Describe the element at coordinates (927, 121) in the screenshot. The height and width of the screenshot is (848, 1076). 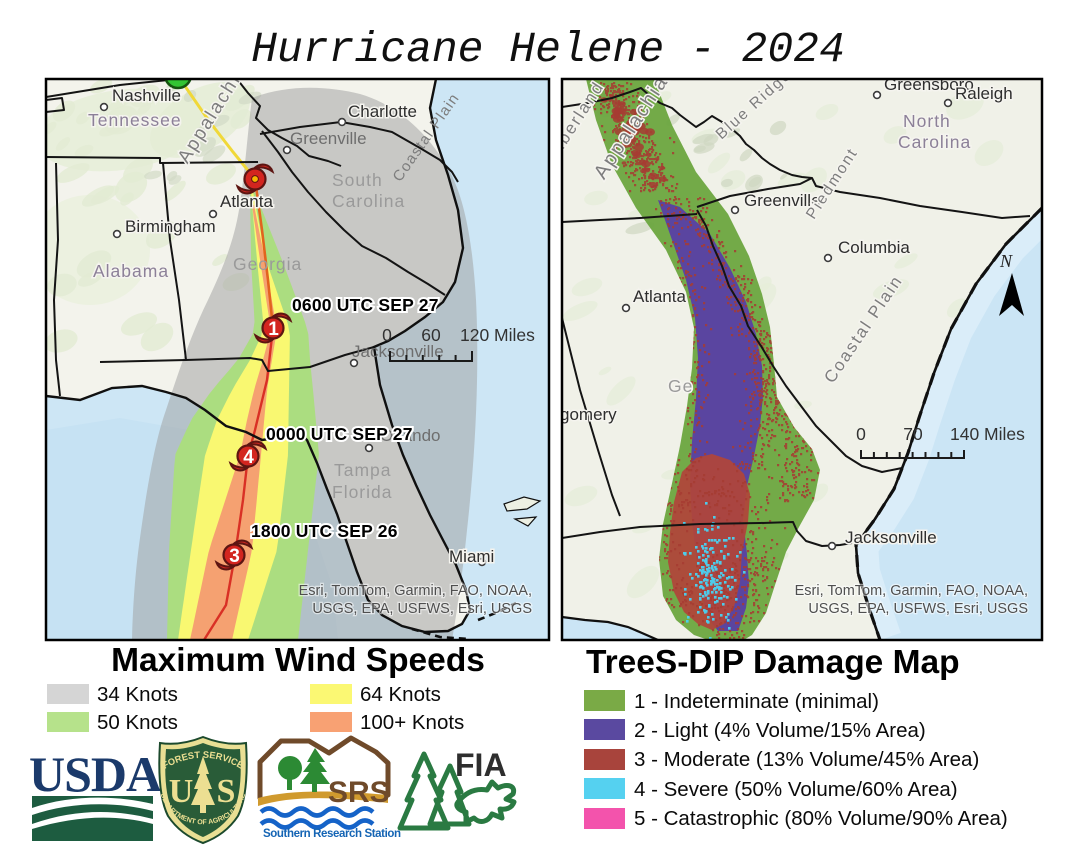
I see `svg-text: North` at that location.